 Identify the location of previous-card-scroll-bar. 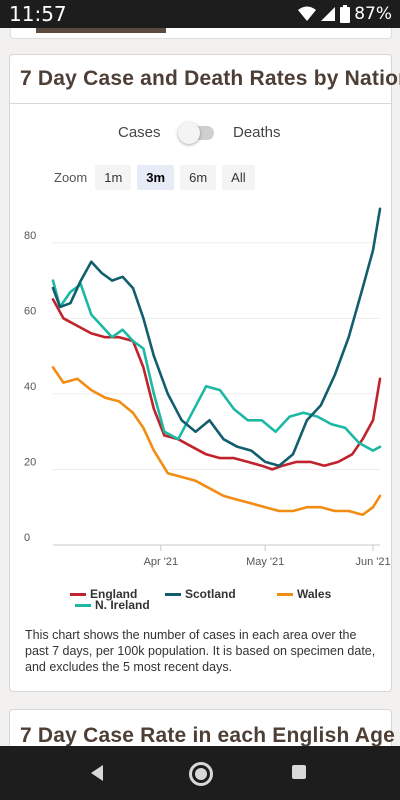
(101, 30).